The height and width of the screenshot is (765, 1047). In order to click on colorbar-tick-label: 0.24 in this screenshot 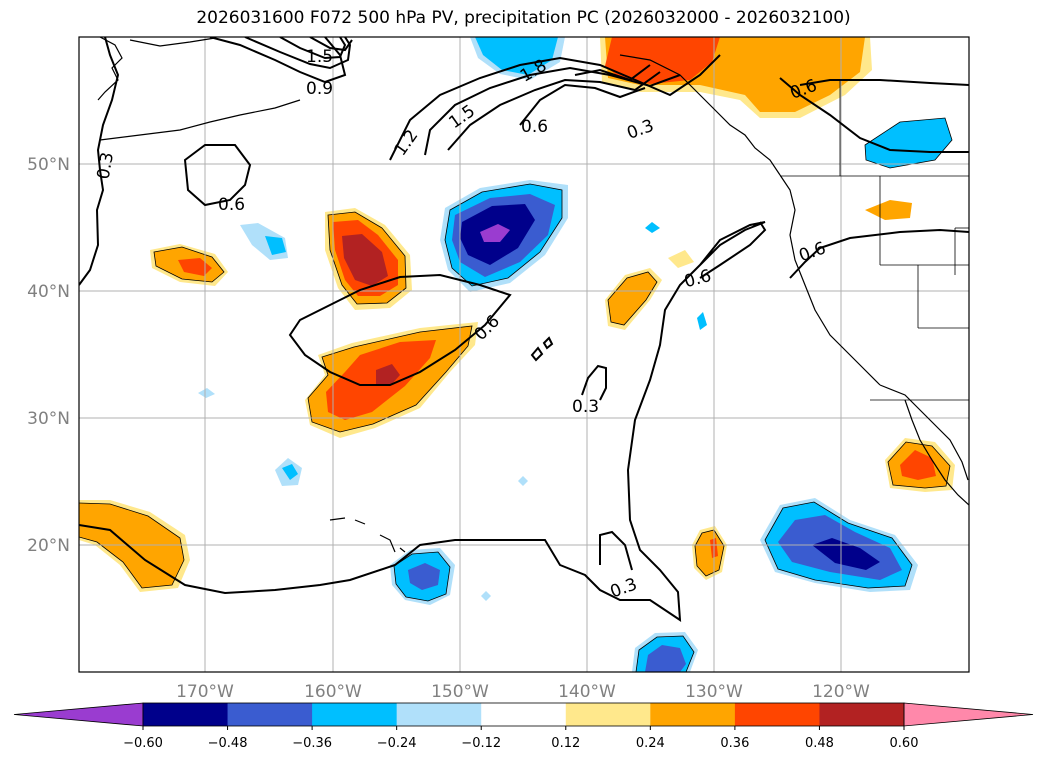, I will do `click(650, 743)`.